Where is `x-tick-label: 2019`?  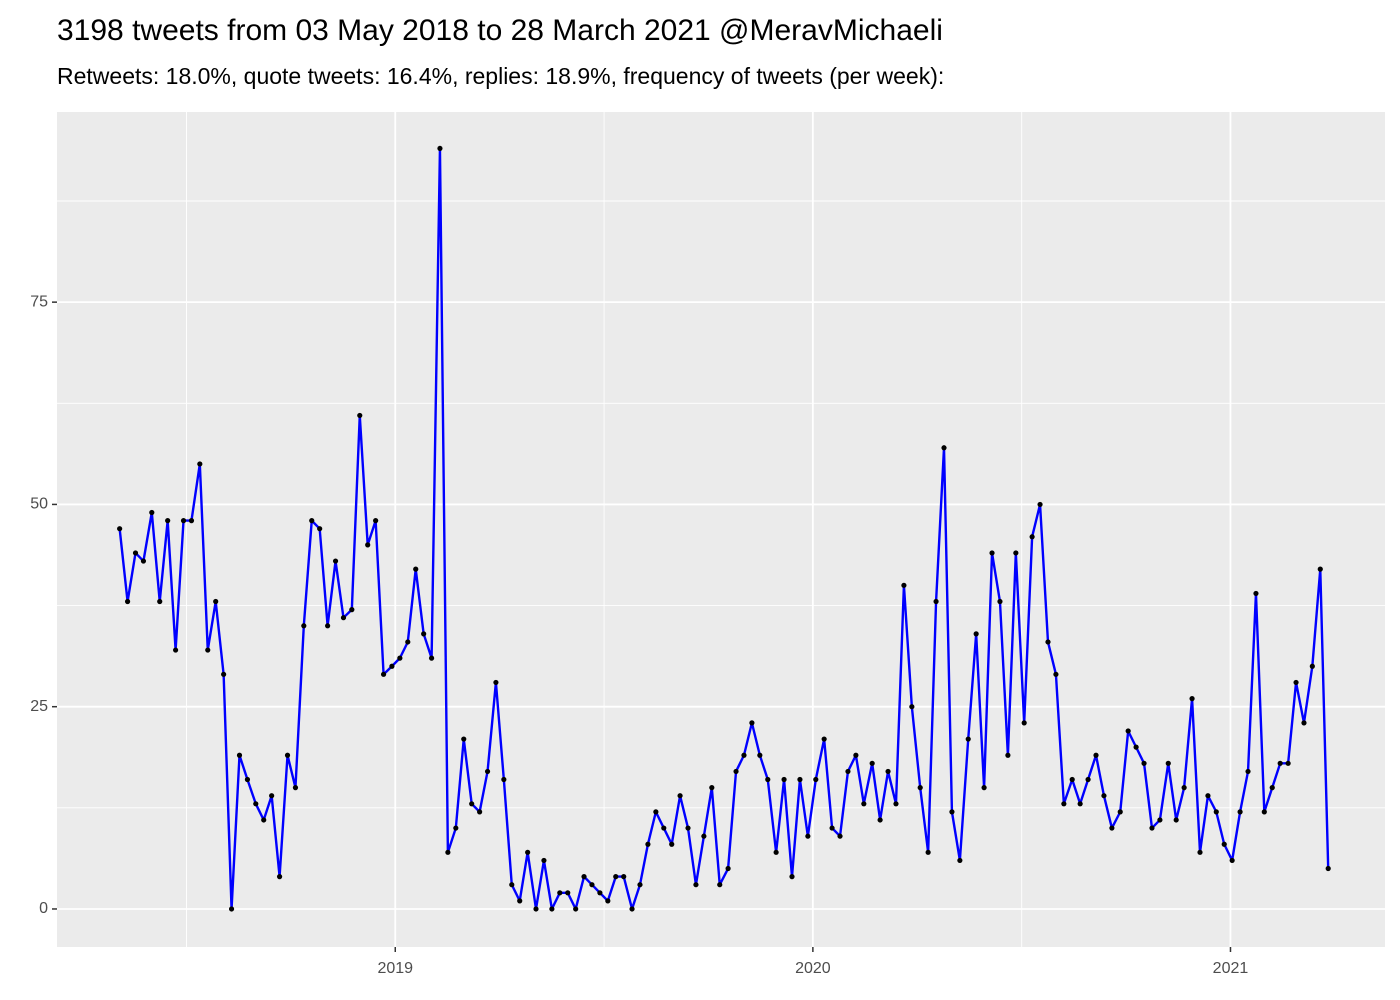
x-tick-label: 2019 is located at coordinates (395, 968).